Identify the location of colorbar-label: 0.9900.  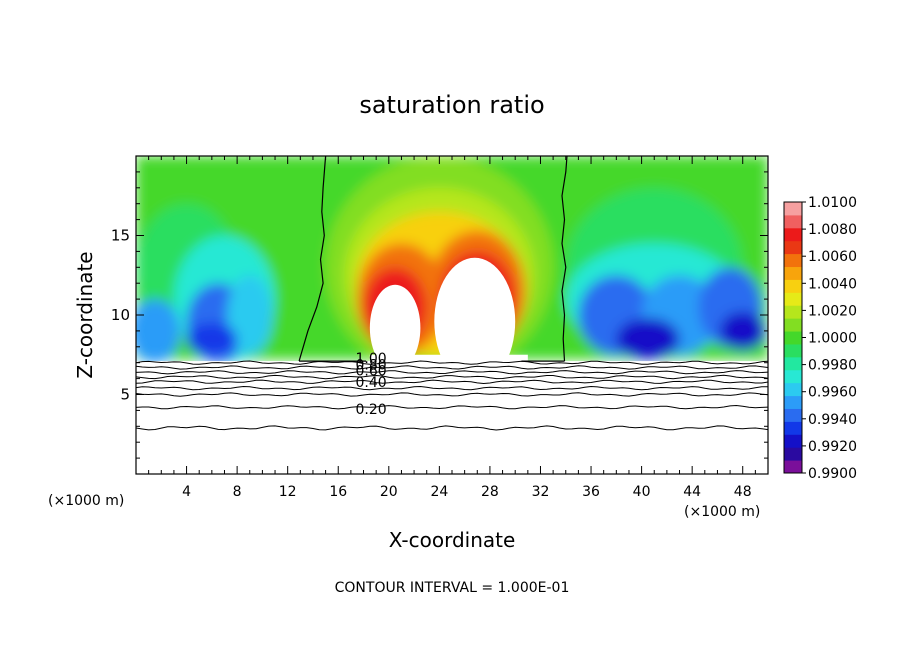
(832, 474).